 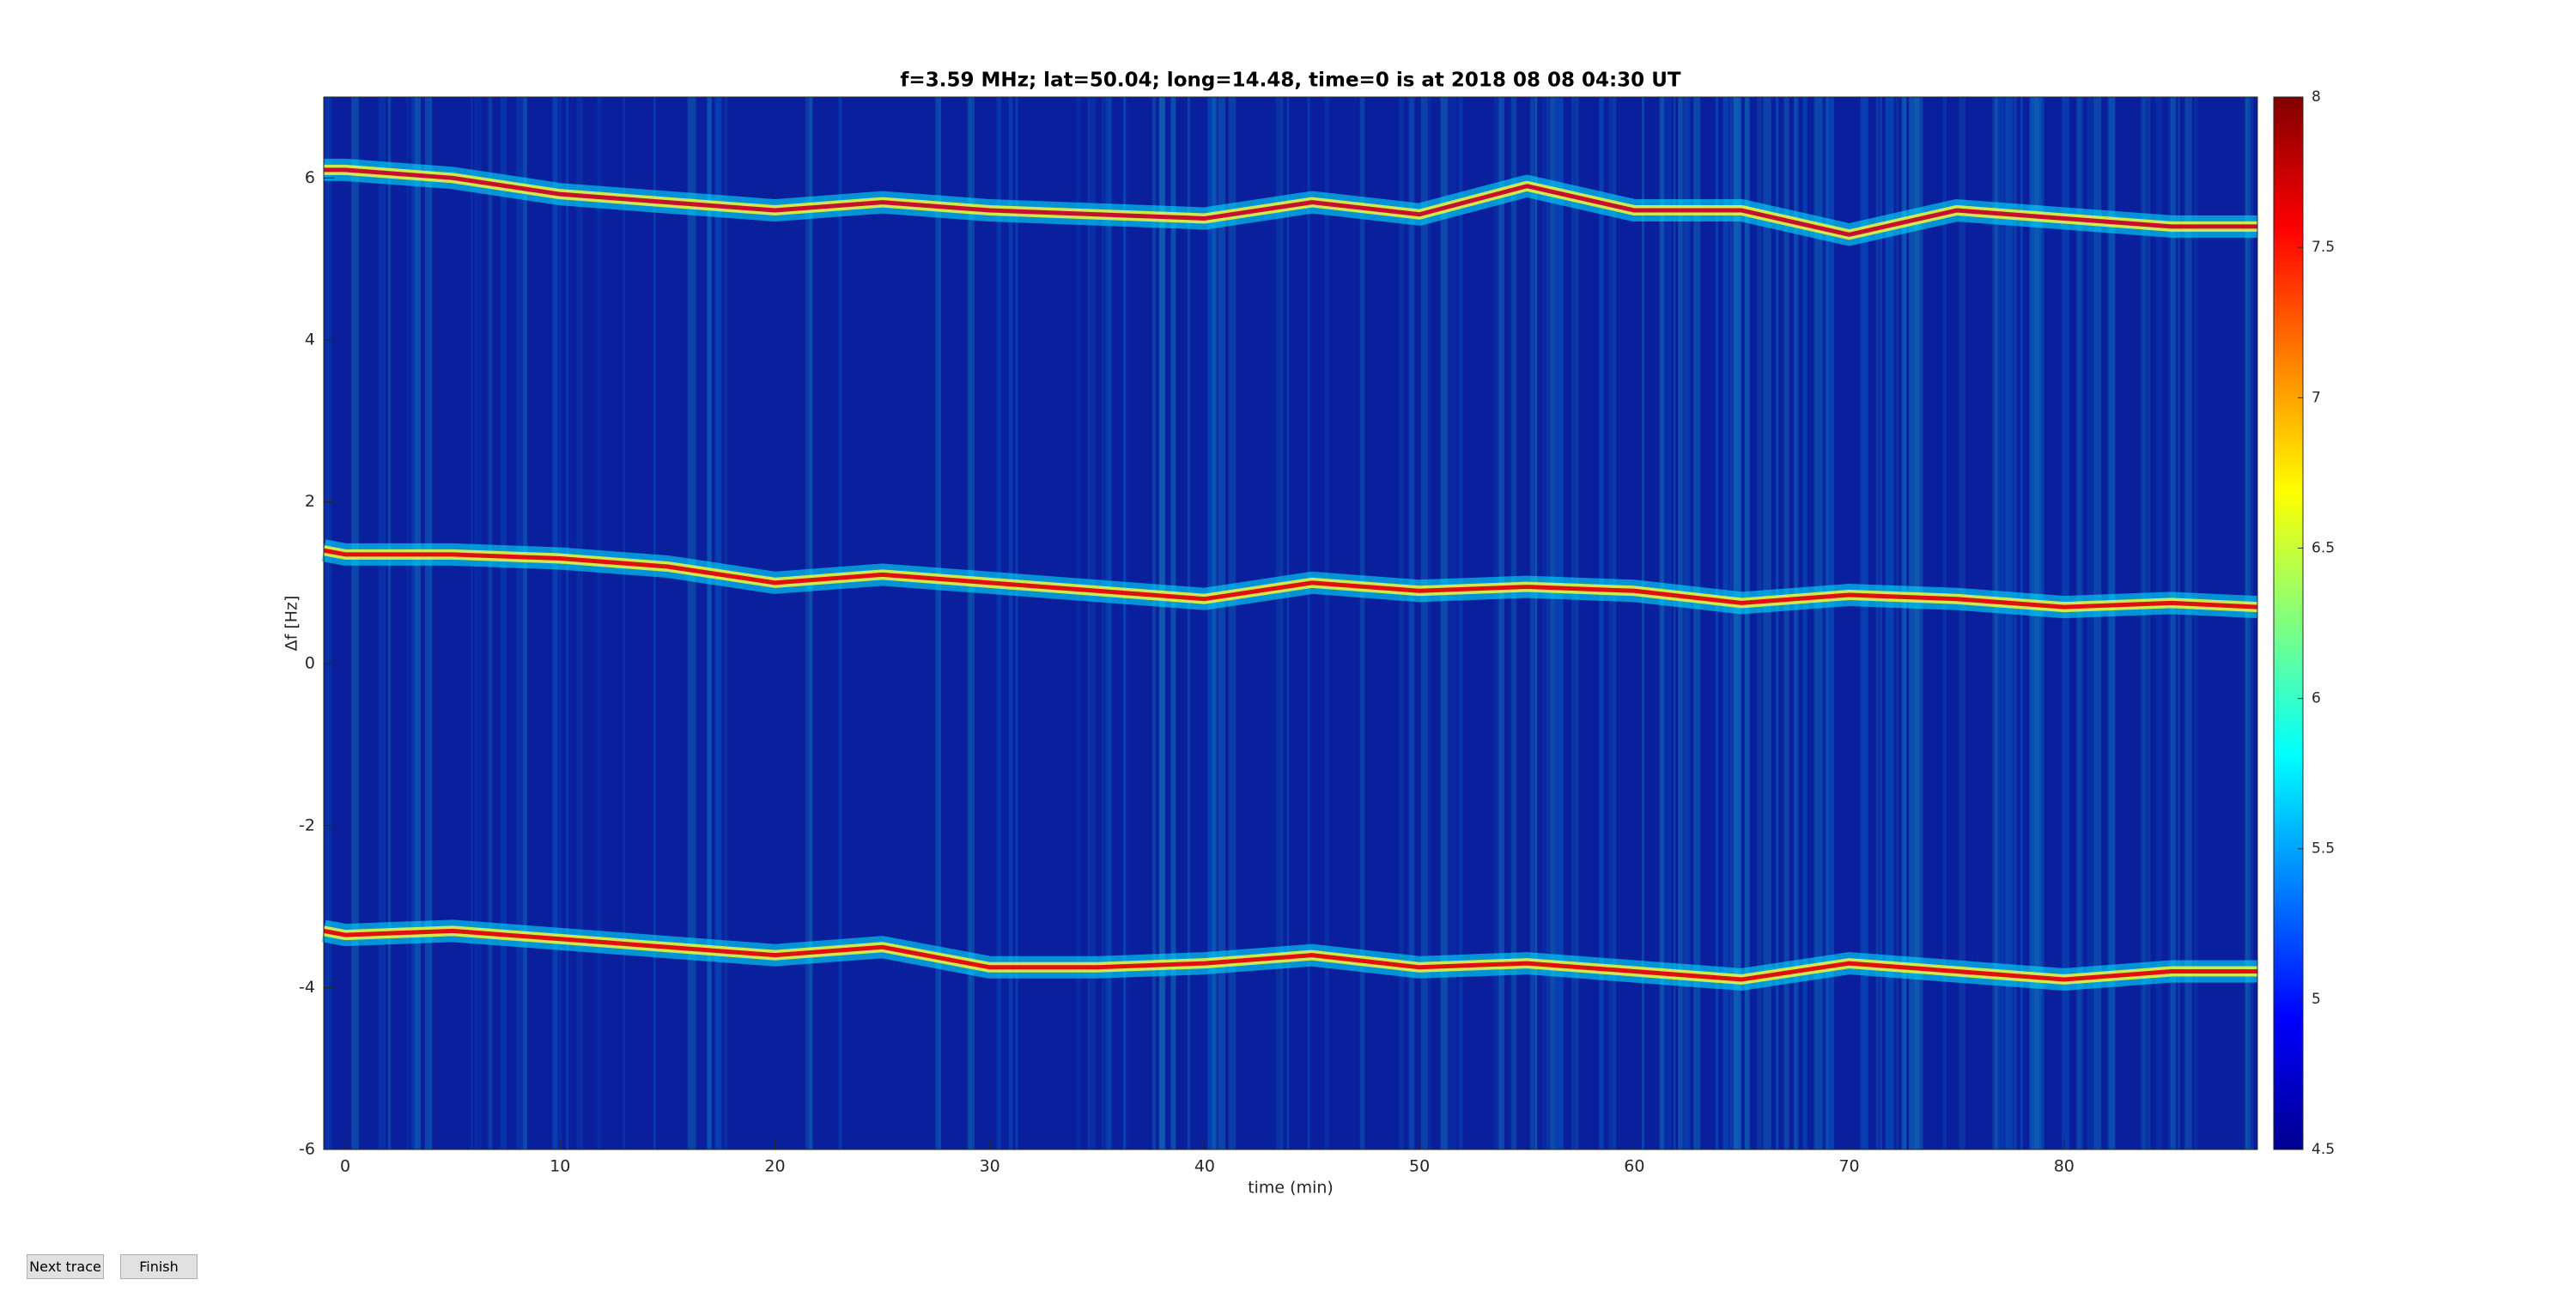 I want to click on x-tick-label: 40, so click(x=1204, y=1166).